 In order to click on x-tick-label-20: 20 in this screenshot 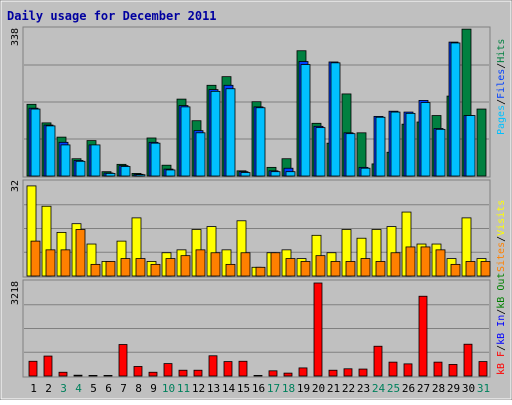, I will do `click(318, 388)`.